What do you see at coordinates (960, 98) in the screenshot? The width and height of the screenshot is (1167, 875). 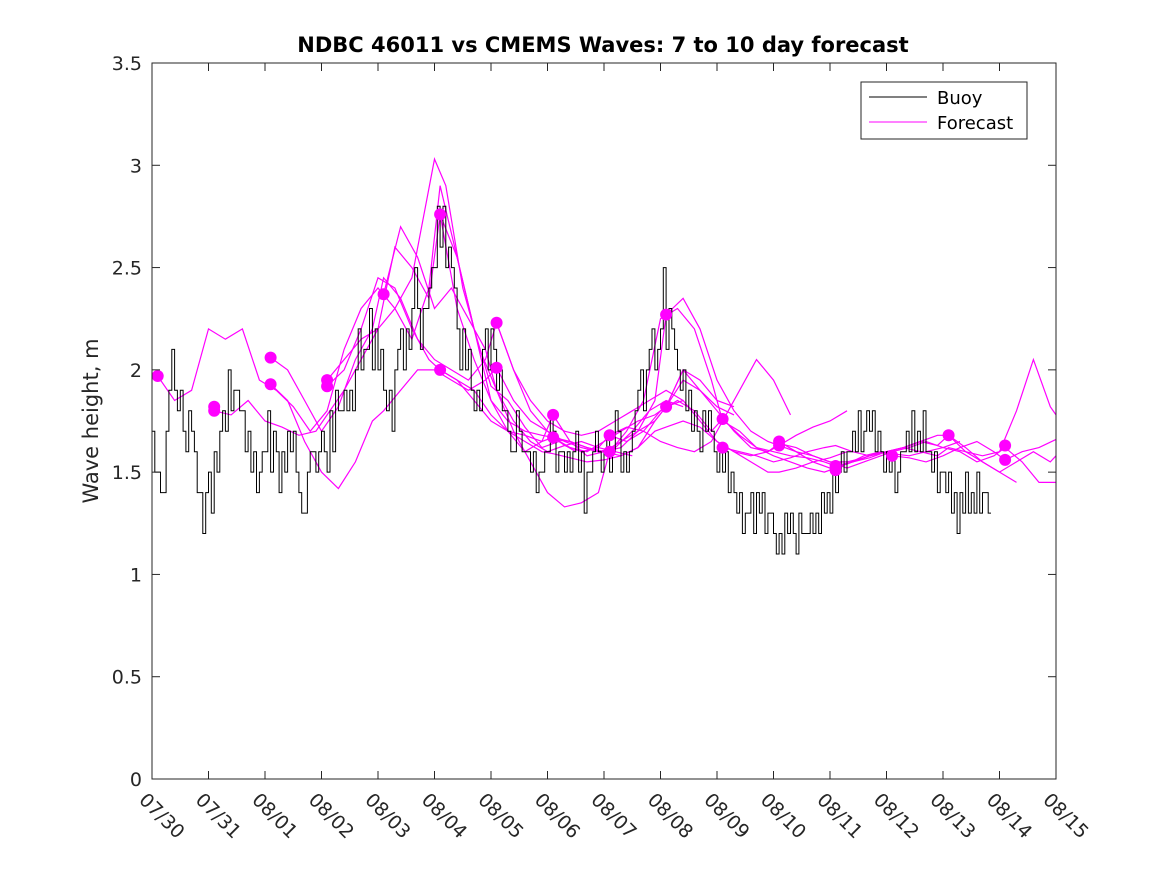 I see `legend-label-buoy: Buoy` at bounding box center [960, 98].